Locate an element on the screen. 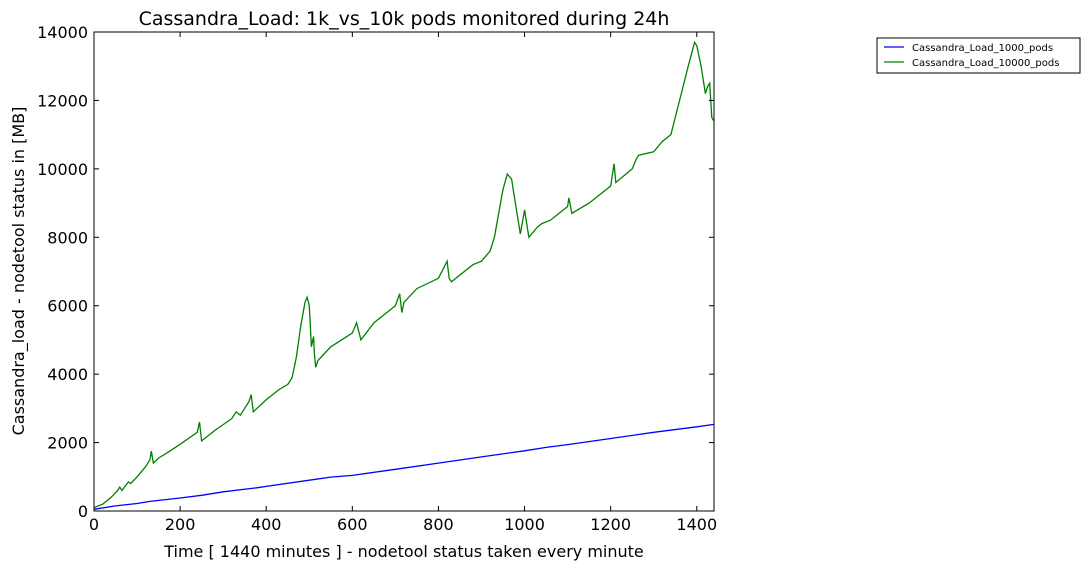  y-tick-label: 14000 is located at coordinates (62, 32).